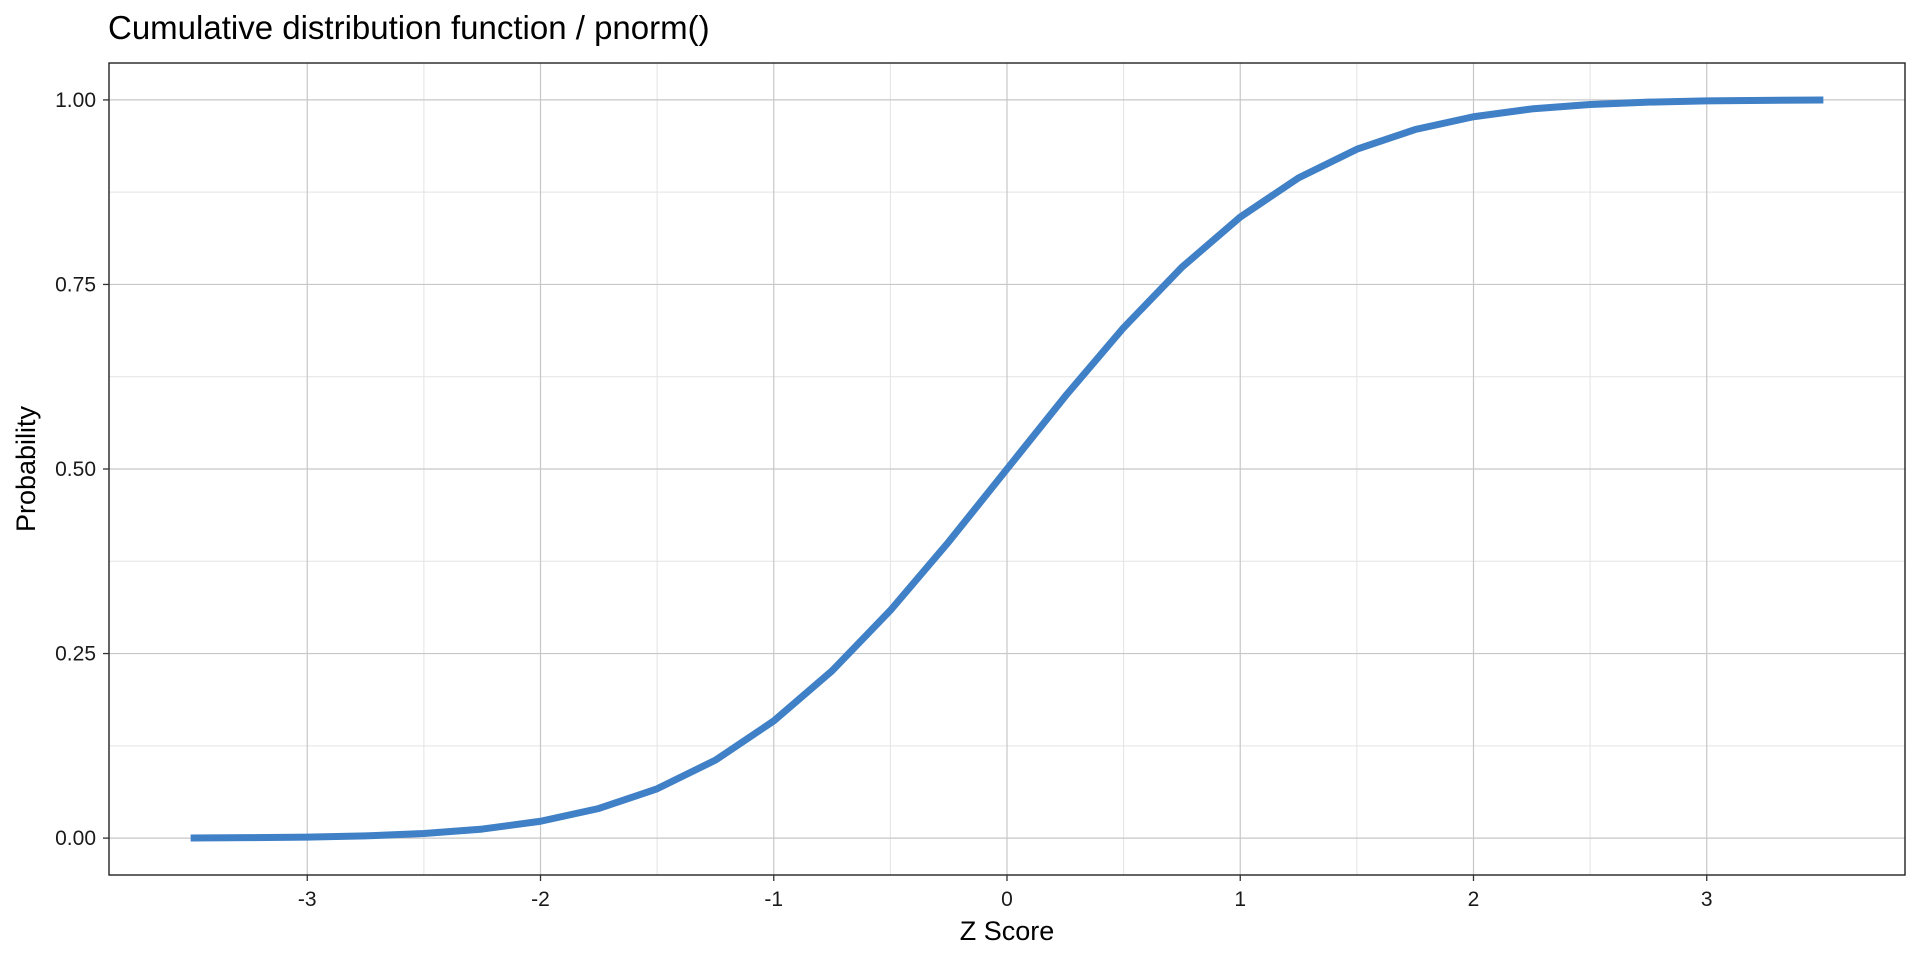 This screenshot has width=1920, height=960. I want to click on x-tick-label: 0, so click(1007, 899).